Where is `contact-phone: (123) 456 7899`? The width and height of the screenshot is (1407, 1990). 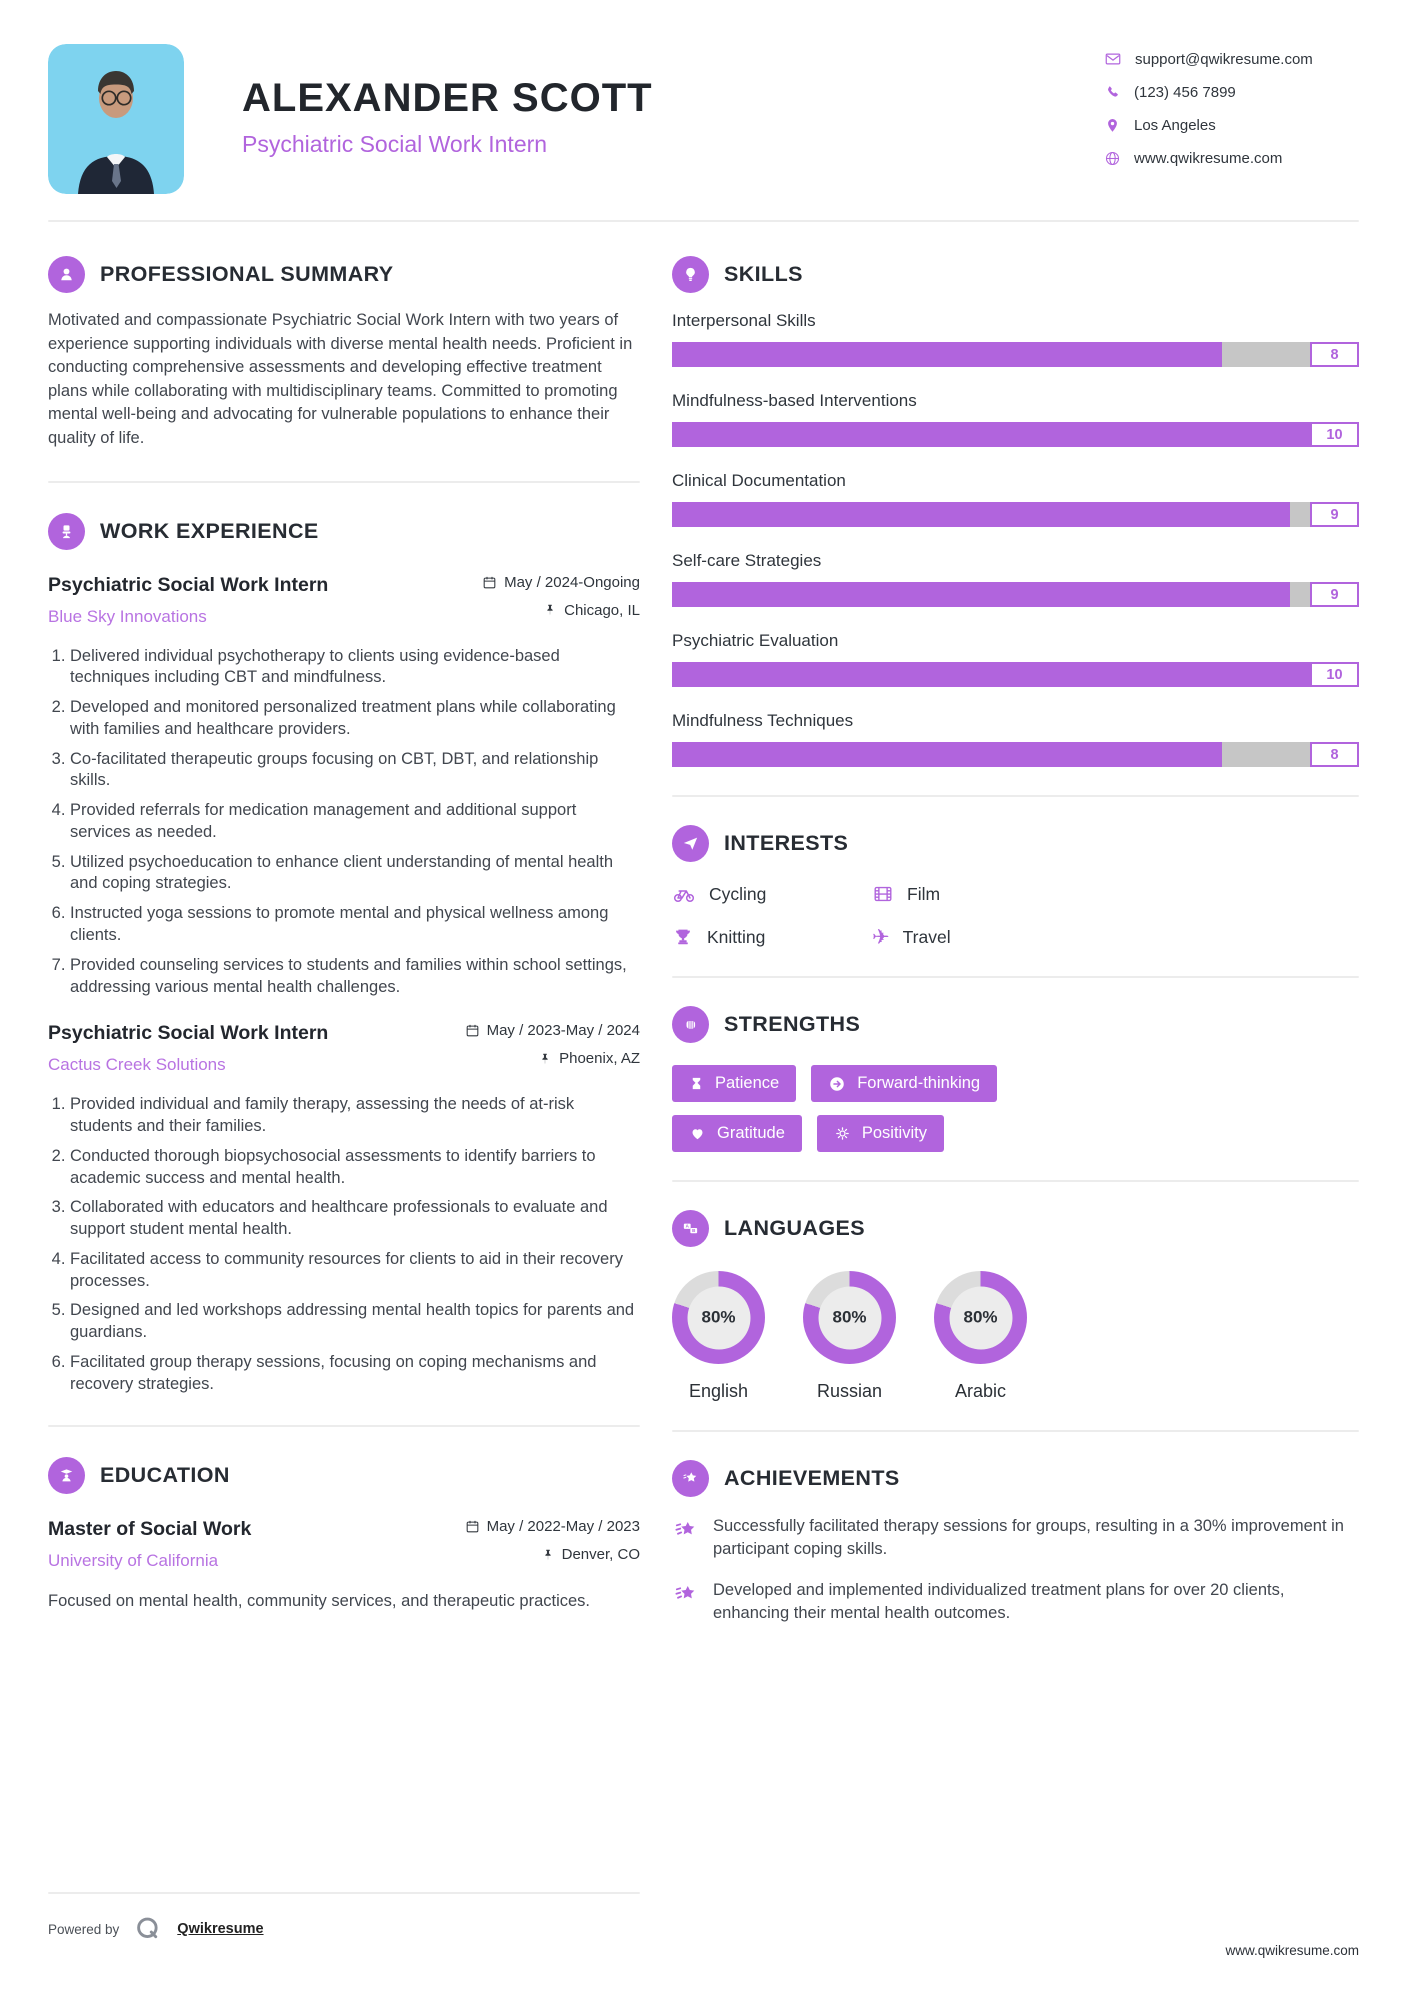
contact-phone: (123) 456 7899 is located at coordinates (1231, 92).